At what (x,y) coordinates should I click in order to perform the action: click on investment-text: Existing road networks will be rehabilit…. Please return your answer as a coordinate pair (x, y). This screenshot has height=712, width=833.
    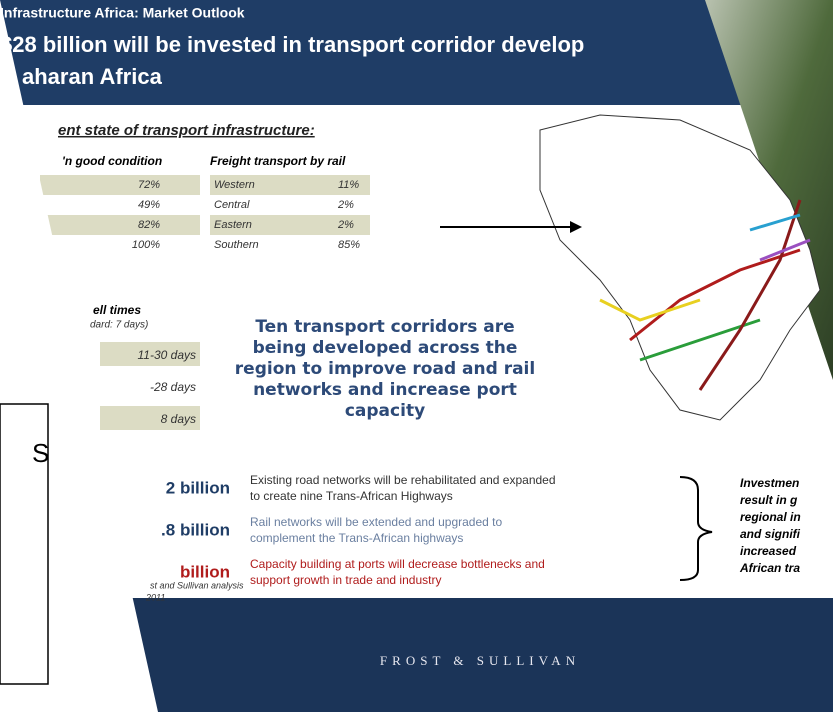
    Looking at the image, I should click on (403, 480).